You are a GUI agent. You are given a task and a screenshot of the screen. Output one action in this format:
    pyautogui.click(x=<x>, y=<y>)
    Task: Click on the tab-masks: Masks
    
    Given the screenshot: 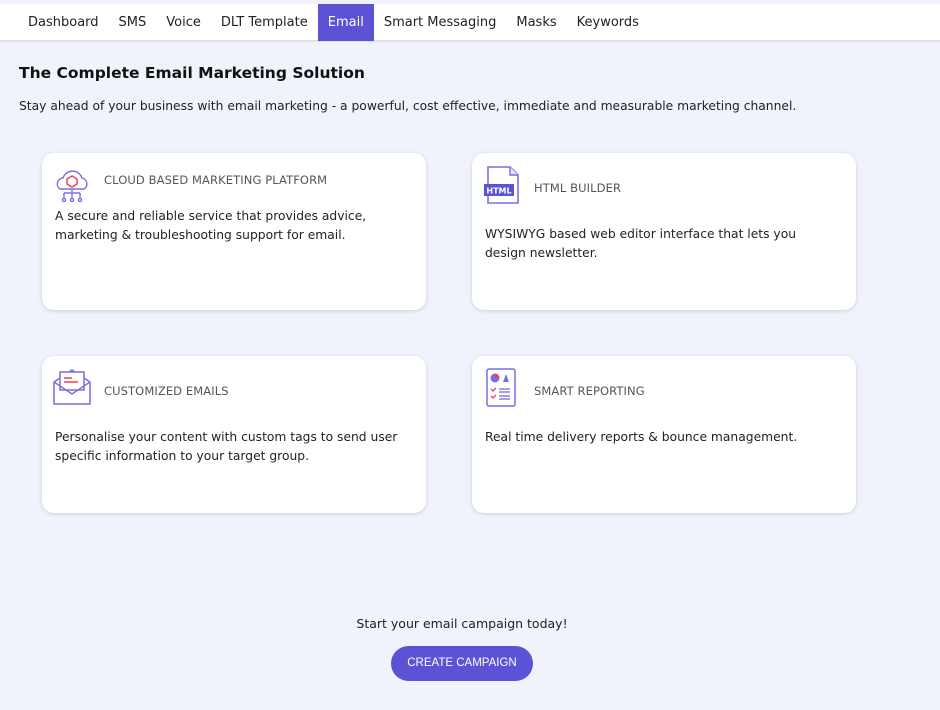 What is the action you would take?
    pyautogui.click(x=536, y=22)
    